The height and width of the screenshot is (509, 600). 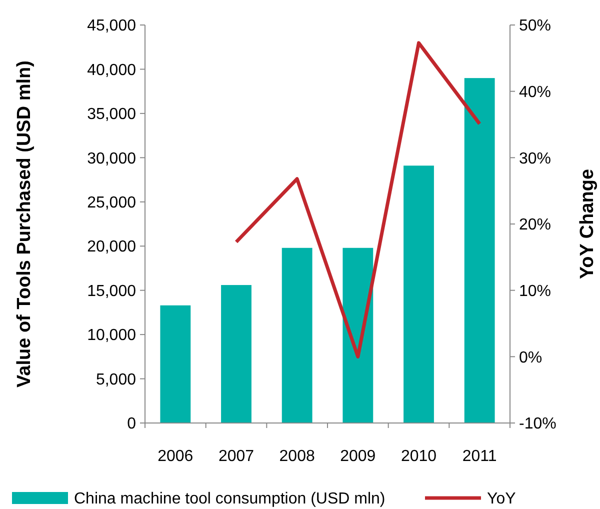 What do you see at coordinates (537, 424) in the screenshot?
I see `y2-tick-label: -10%` at bounding box center [537, 424].